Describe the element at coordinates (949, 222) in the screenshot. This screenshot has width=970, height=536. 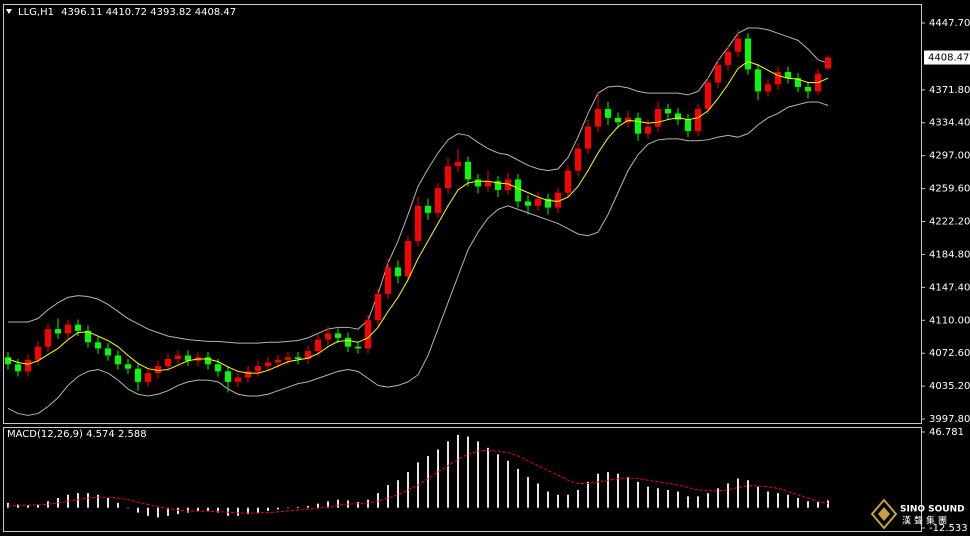
I see `y-tick-label: 4222.20` at that location.